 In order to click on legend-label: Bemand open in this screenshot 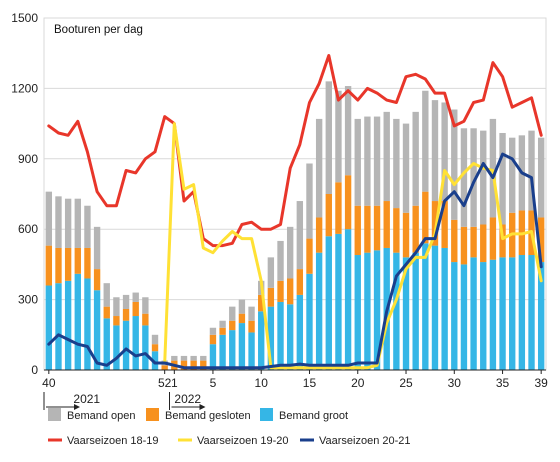, I will do `click(101, 416)`.